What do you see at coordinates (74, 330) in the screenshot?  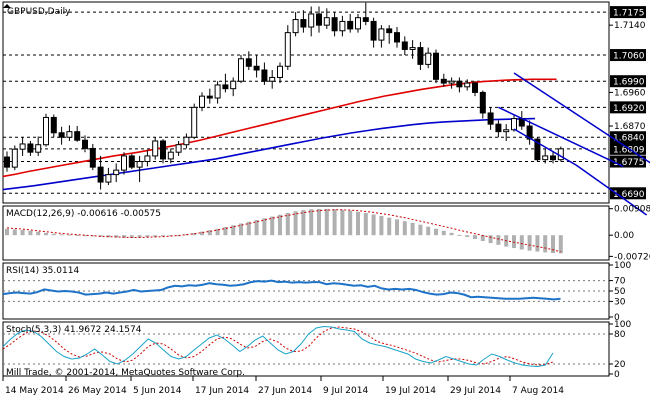 I see `stoch-label: Stoch(5,3,3) 41.9672 24.1574` at bounding box center [74, 330].